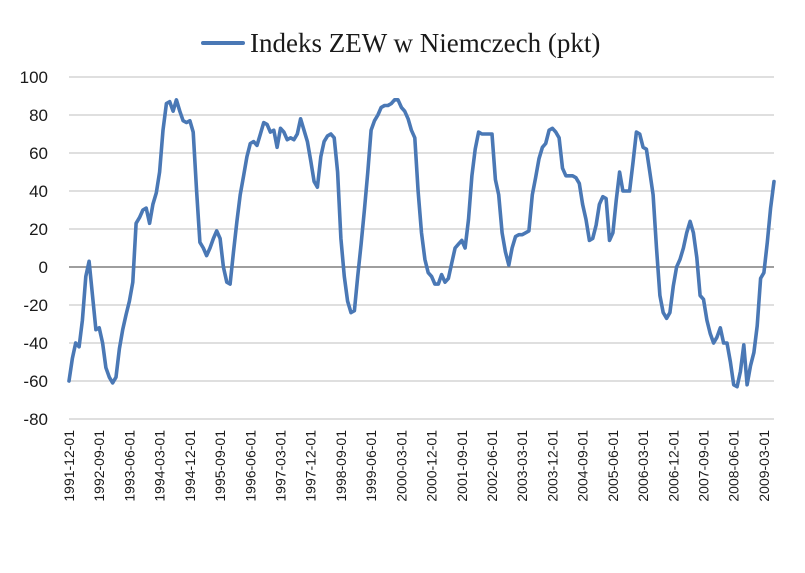  Describe the element at coordinates (99, 466) in the screenshot. I see `x-tick-label: 1992-09-01` at that location.